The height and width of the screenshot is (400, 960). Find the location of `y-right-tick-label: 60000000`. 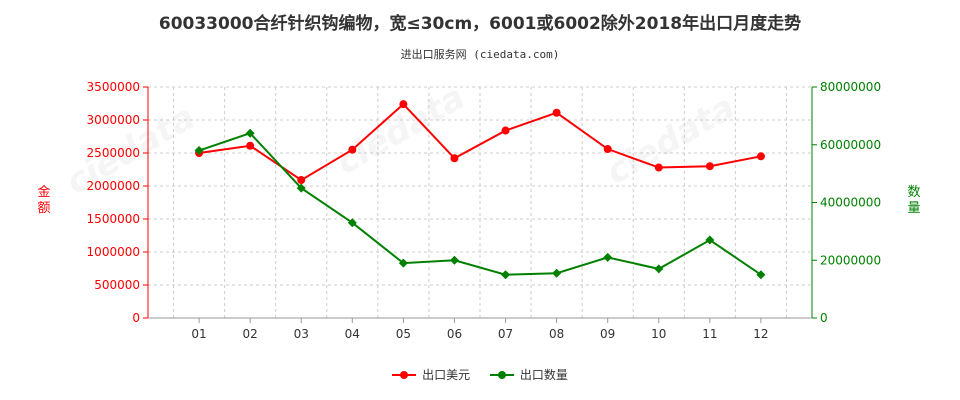

y-right-tick-label: 60000000 is located at coordinates (850, 145).